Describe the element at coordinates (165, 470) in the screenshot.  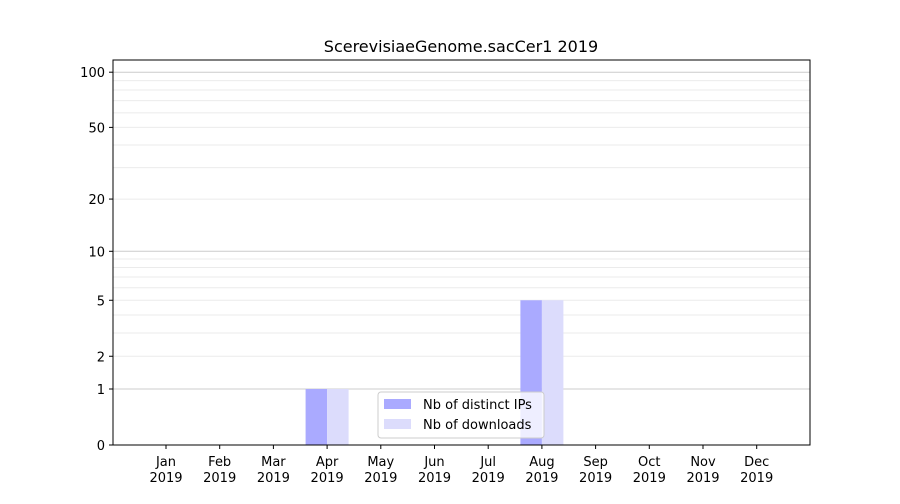
I see `x-tick-label: Jan 2019` at that location.